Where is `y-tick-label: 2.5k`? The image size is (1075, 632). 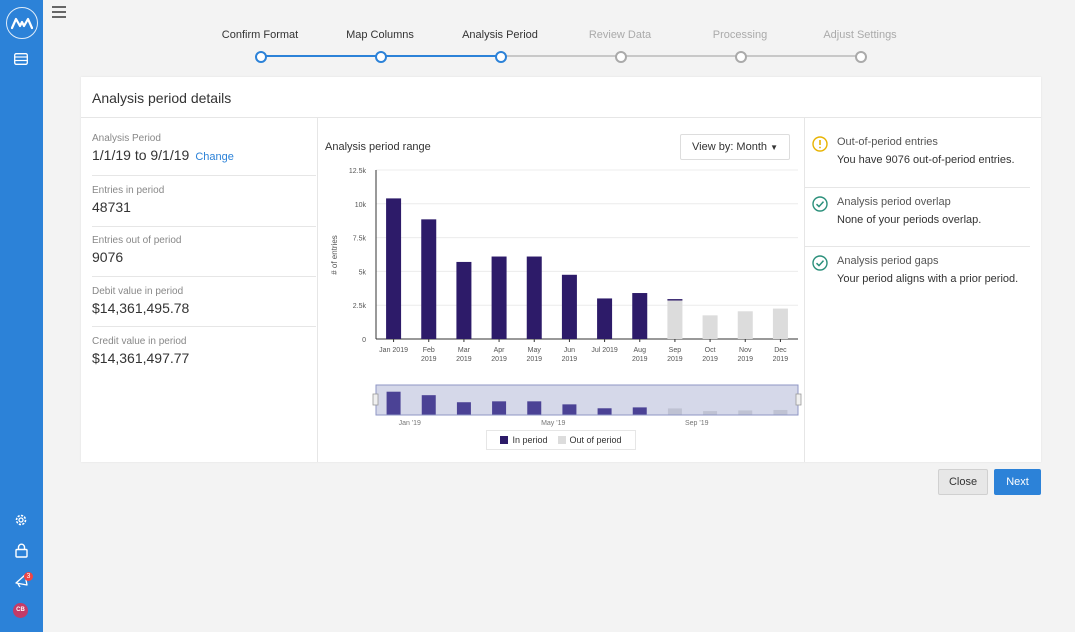
y-tick-label: 2.5k is located at coordinates (360, 306).